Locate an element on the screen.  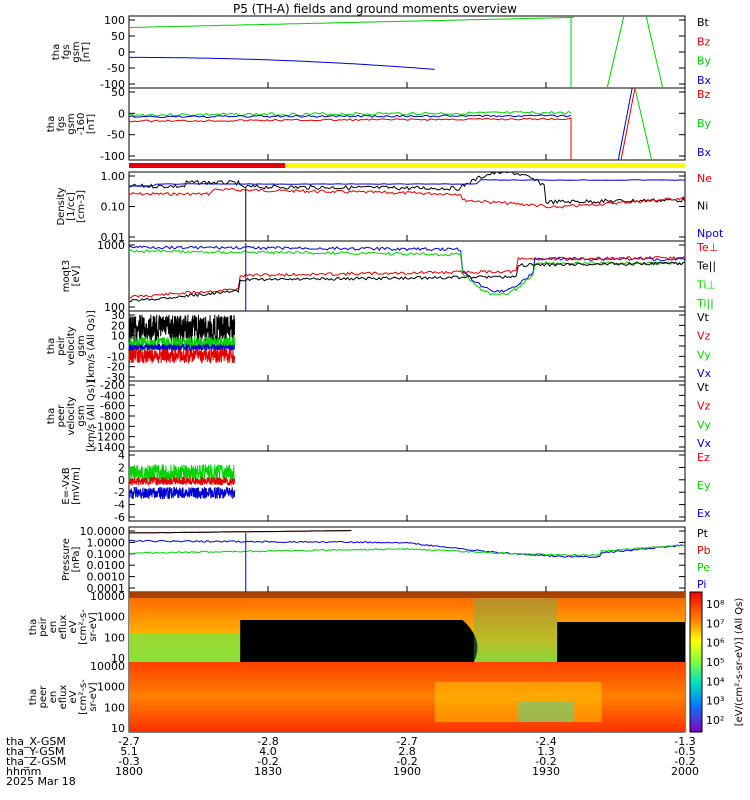
series-vt is located at coordinates (182, 328).